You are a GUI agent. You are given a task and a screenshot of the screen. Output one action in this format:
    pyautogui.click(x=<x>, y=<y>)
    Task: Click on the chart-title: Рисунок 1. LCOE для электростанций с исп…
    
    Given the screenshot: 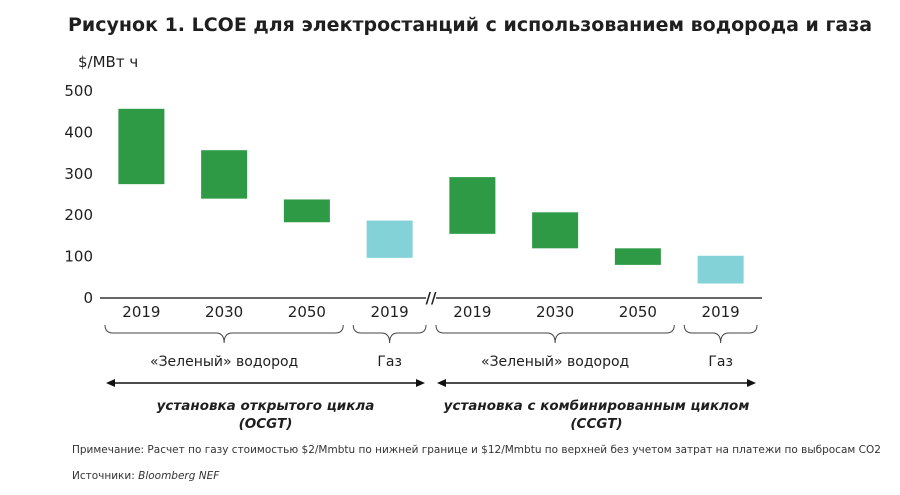 What is the action you would take?
    pyautogui.click(x=470, y=25)
    